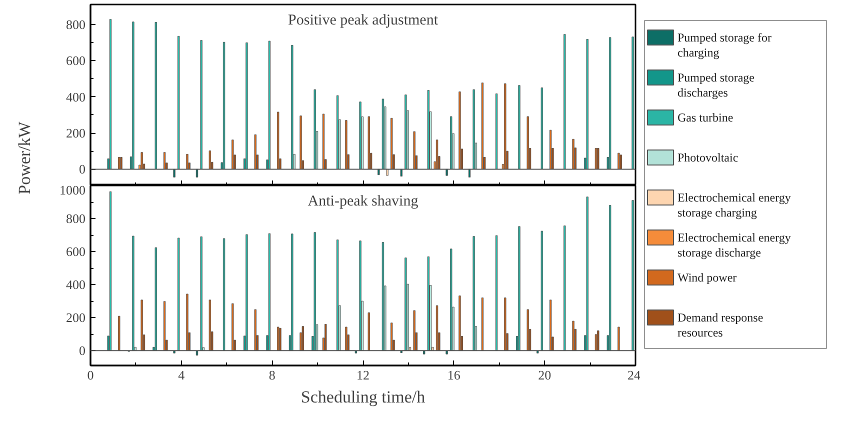 This screenshot has width=865, height=423. What do you see at coordinates (725, 45) in the screenshot?
I see `legend-label: Pumped storage for charging` at bounding box center [725, 45].